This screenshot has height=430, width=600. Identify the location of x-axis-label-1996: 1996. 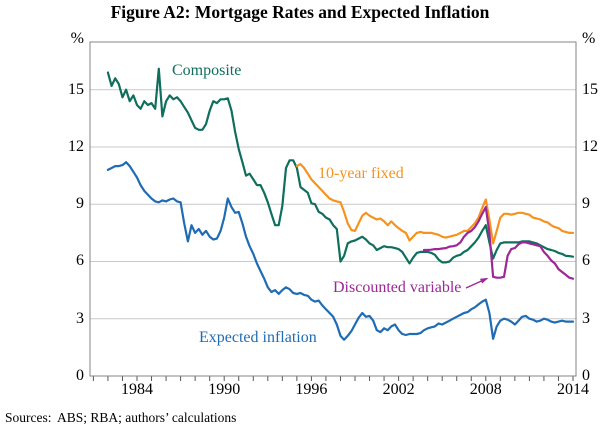
(311, 389).